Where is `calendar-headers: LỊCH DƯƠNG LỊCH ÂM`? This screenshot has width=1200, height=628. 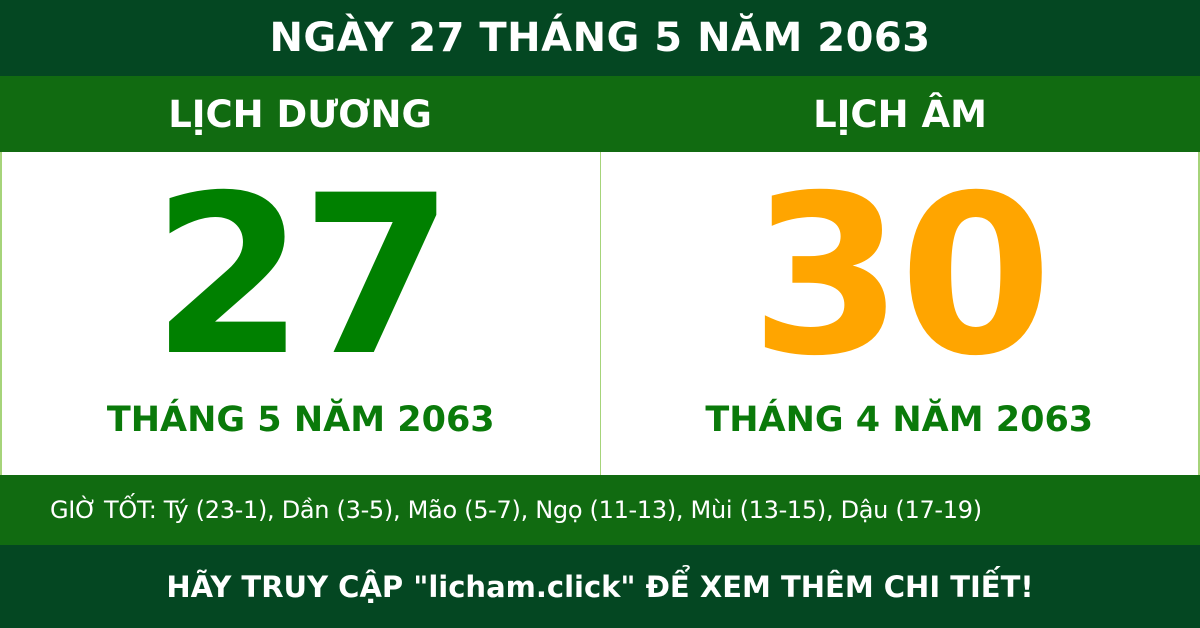 calendar-headers: LỊCH DƯƠNG LỊCH ÂM is located at coordinates (600, 114).